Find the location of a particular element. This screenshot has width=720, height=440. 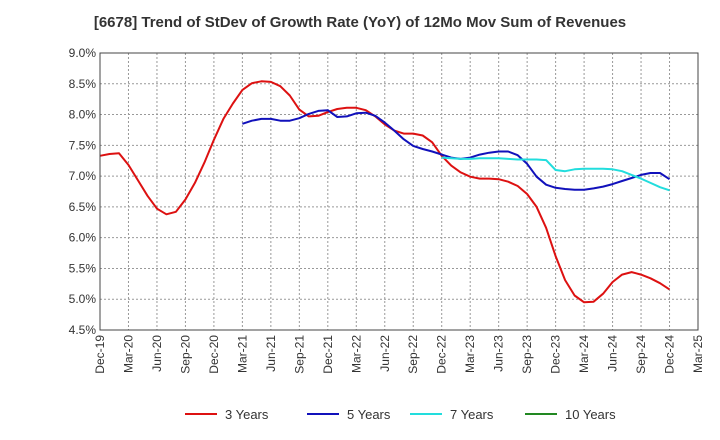

x-tick-label: Jun-23 is located at coordinates (499, 353).